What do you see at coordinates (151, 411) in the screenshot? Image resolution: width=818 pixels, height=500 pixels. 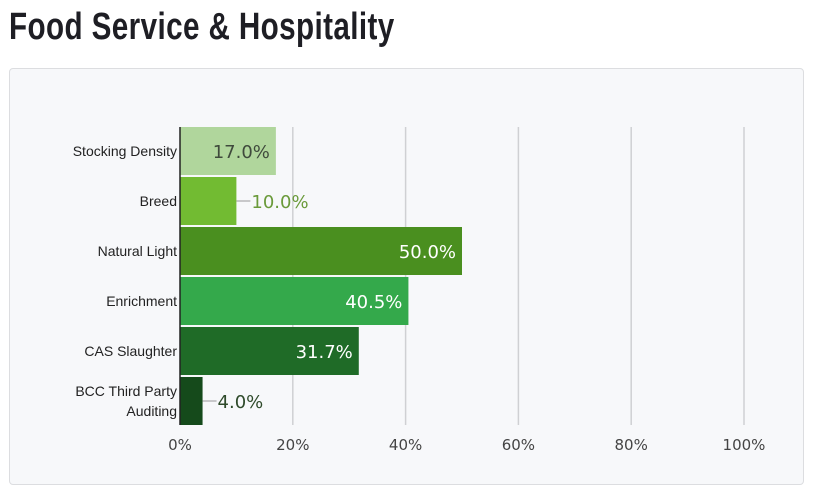 I see `category-label: Auditing` at bounding box center [151, 411].